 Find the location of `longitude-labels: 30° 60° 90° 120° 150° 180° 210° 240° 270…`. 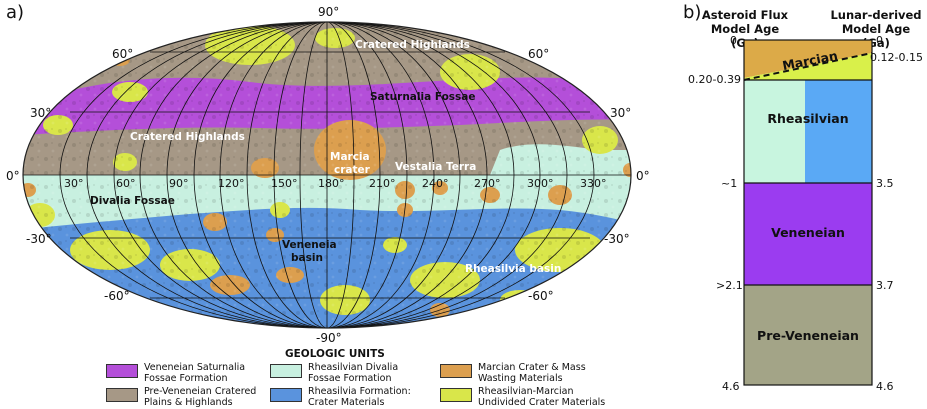

longitude-labels: 30° 60° 90° 120° 150° 180° 210° 240° 270… is located at coordinates (335, 183).